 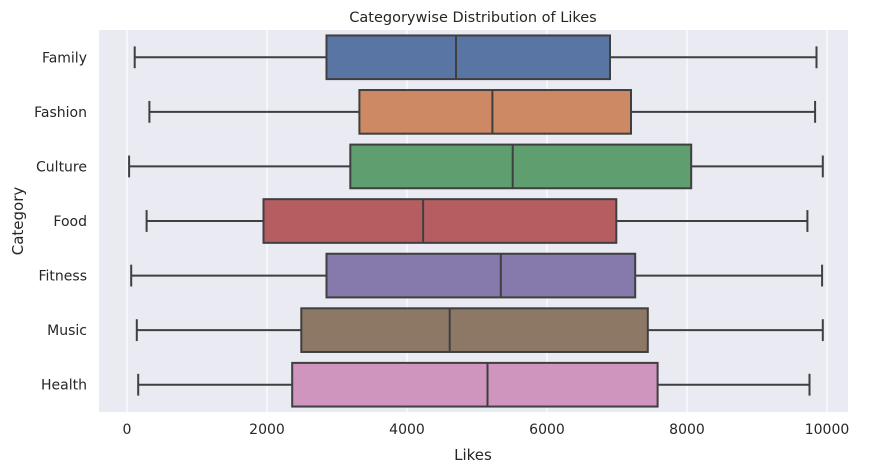 What do you see at coordinates (70, 222) in the screenshot?
I see `y-tick-label: Food` at bounding box center [70, 222].